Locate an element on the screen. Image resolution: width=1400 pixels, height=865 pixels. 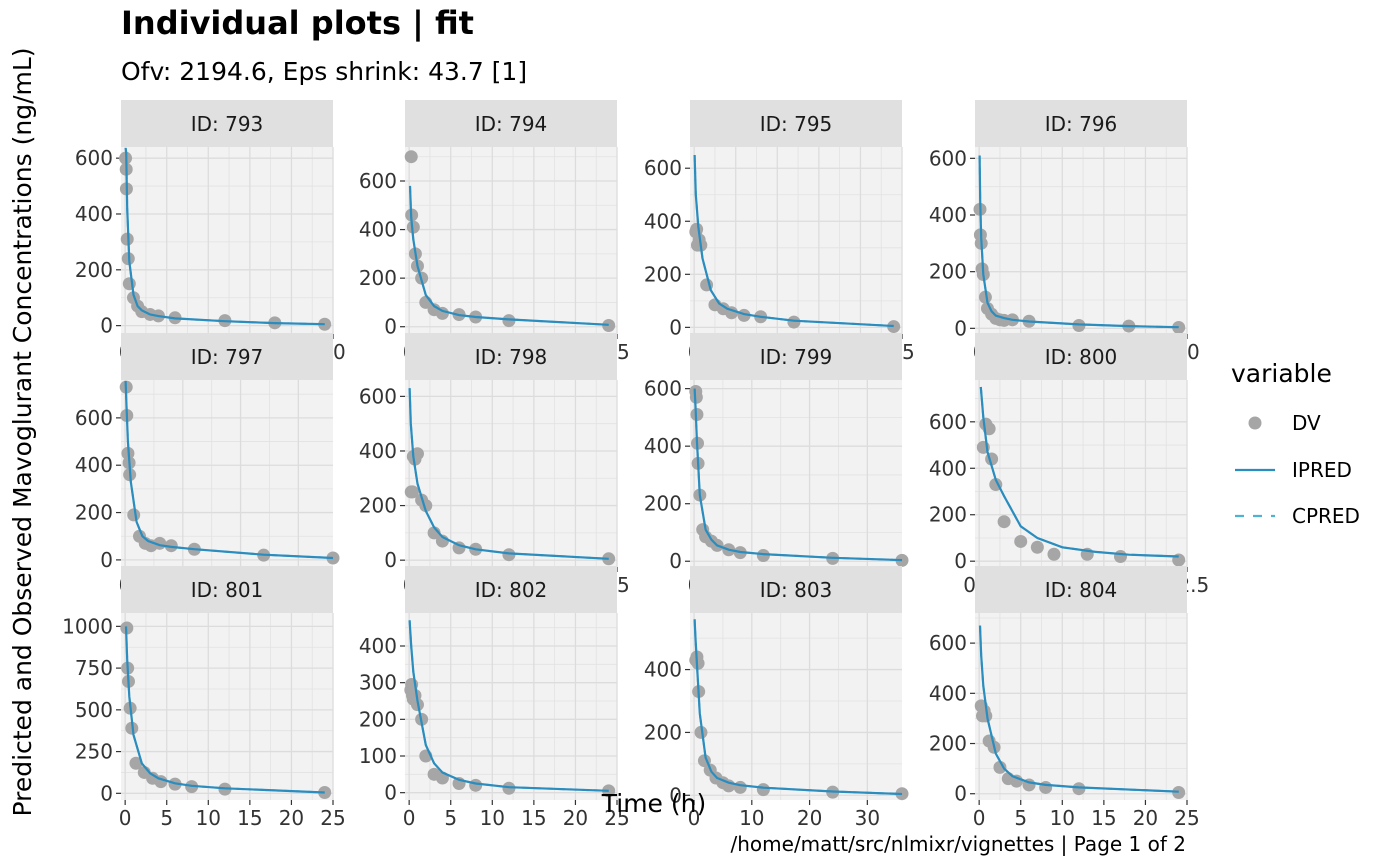
x-tick-label: 15 is located at coordinates (533, 818).